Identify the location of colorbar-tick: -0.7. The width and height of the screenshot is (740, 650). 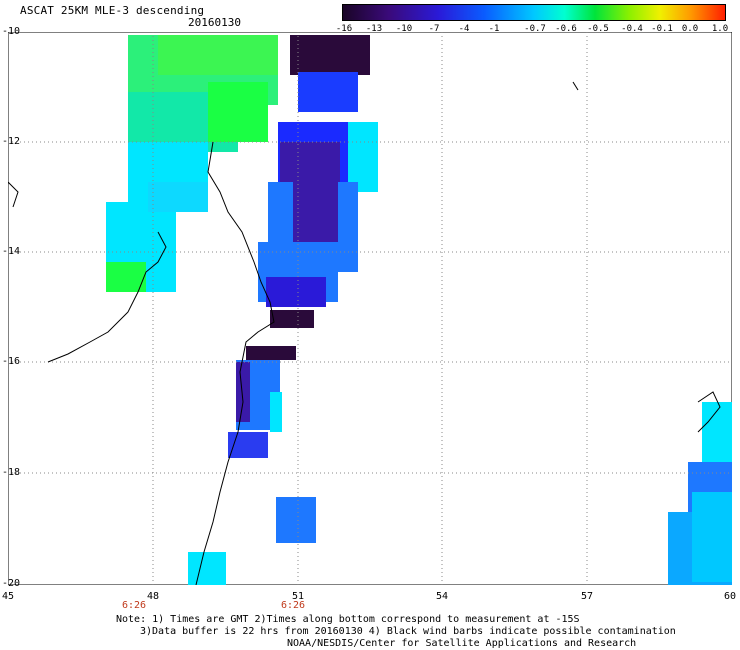
(535, 29).